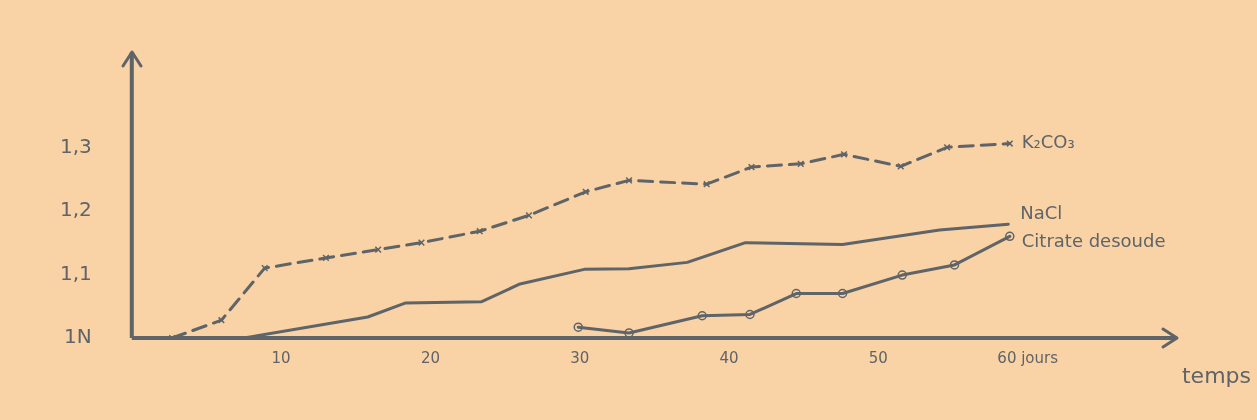  What do you see at coordinates (75, 145) in the screenshot?
I see `y-tick-label: 1,3` at bounding box center [75, 145].